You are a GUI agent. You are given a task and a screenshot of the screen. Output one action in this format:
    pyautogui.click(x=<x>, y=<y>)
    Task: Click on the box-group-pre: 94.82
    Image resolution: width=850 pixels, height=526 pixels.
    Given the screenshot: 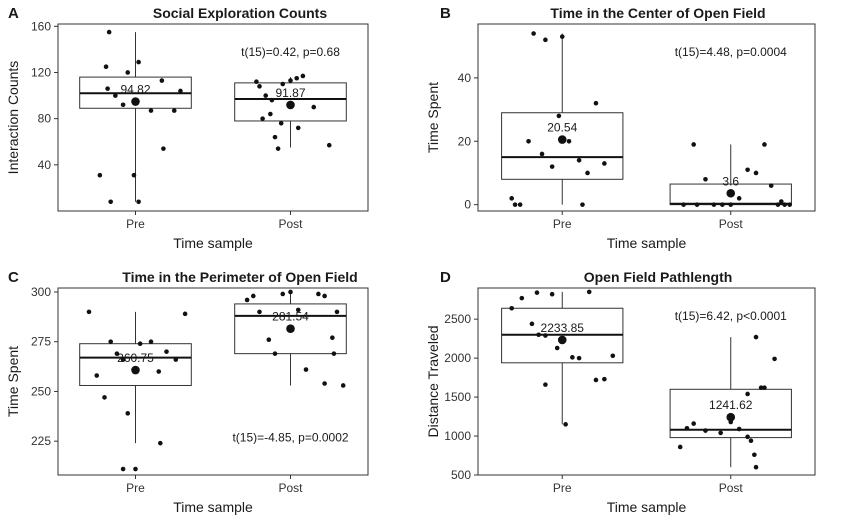 What is the action you would take?
    pyautogui.click(x=135, y=117)
    